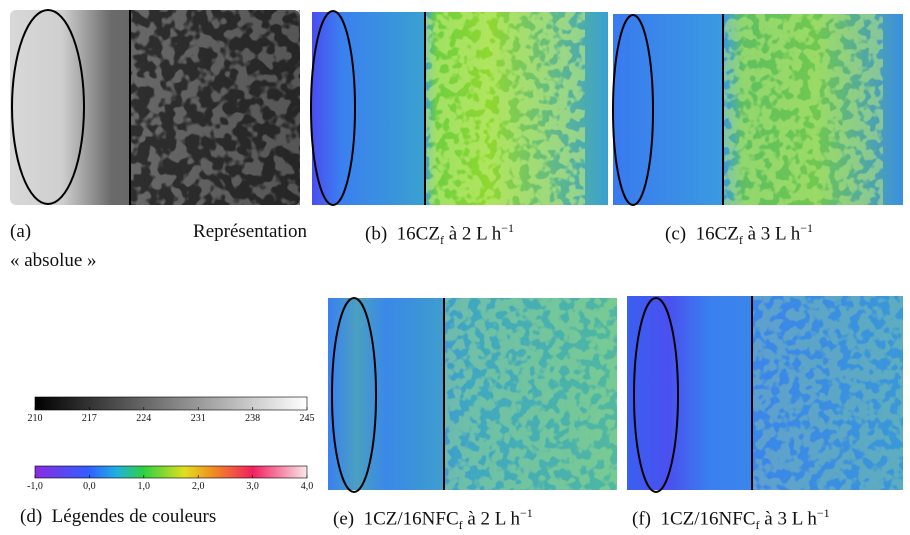  I want to click on caption-label: (e), so click(344, 519).